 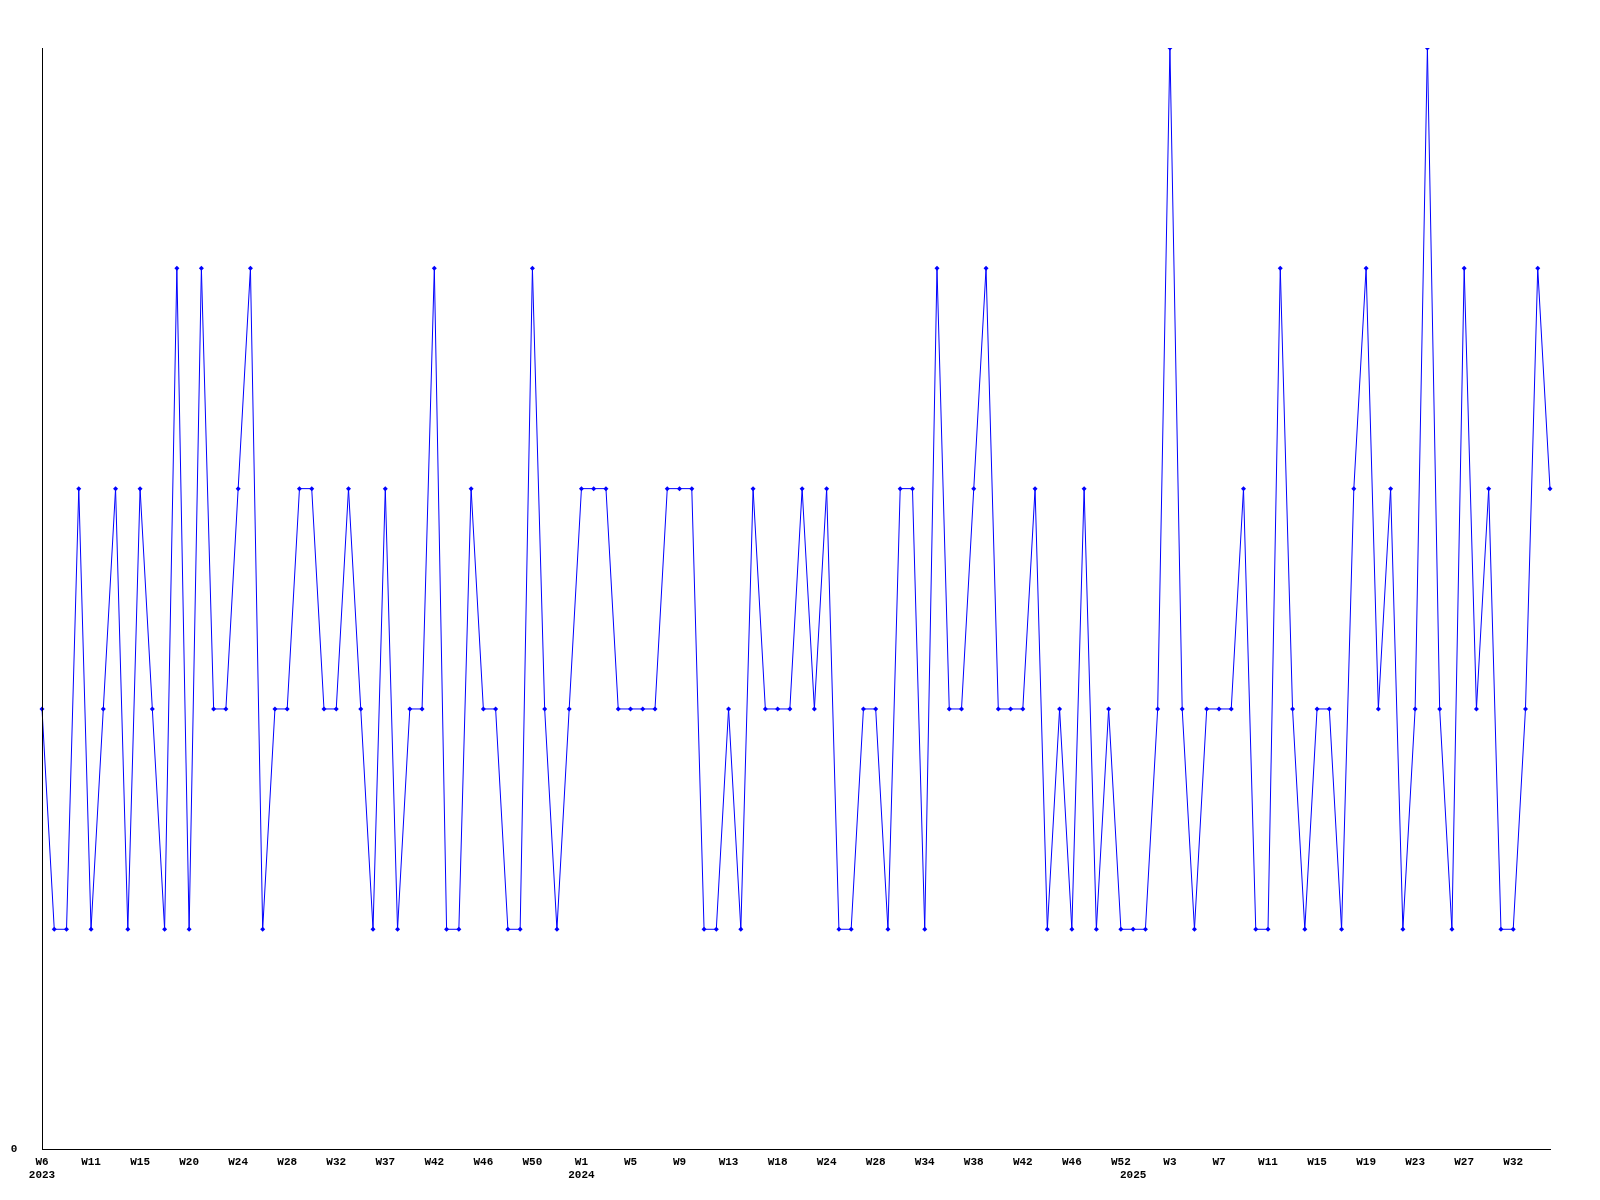 What do you see at coordinates (728, 1161) in the screenshot?
I see `x-tick-label: W13` at bounding box center [728, 1161].